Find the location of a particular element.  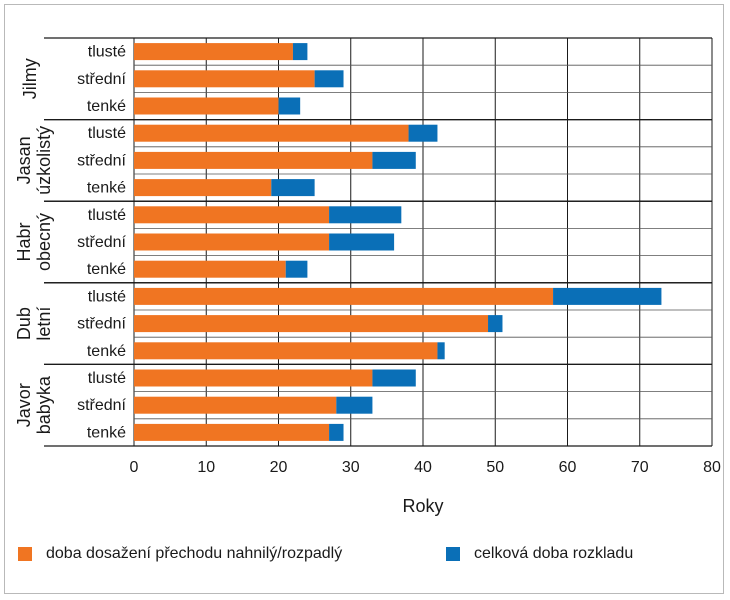

group-label-2: Habrobecný is located at coordinates (34, 242).